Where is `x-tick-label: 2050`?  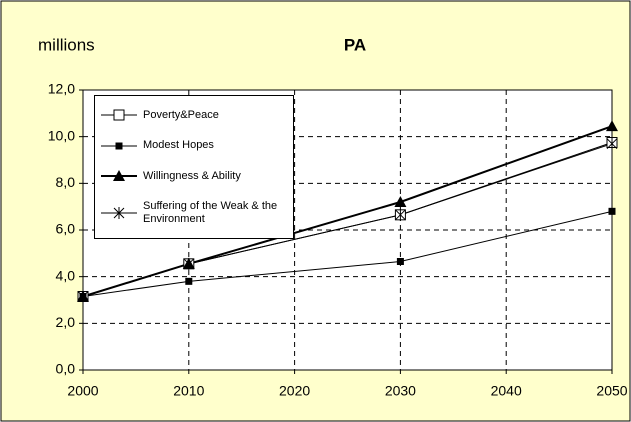
x-tick-label: 2050 is located at coordinates (611, 391).